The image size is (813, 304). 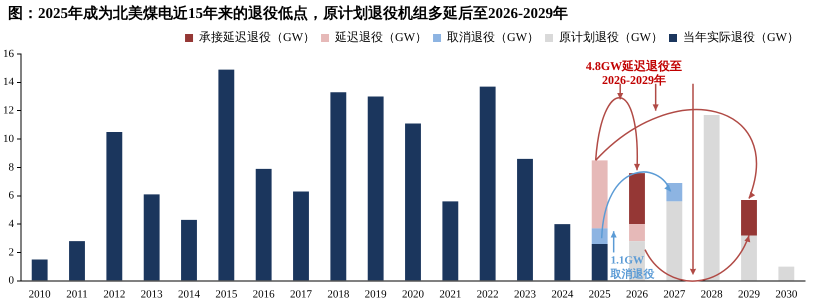 I want to click on y-tick-label: 10, so click(x=8, y=138).